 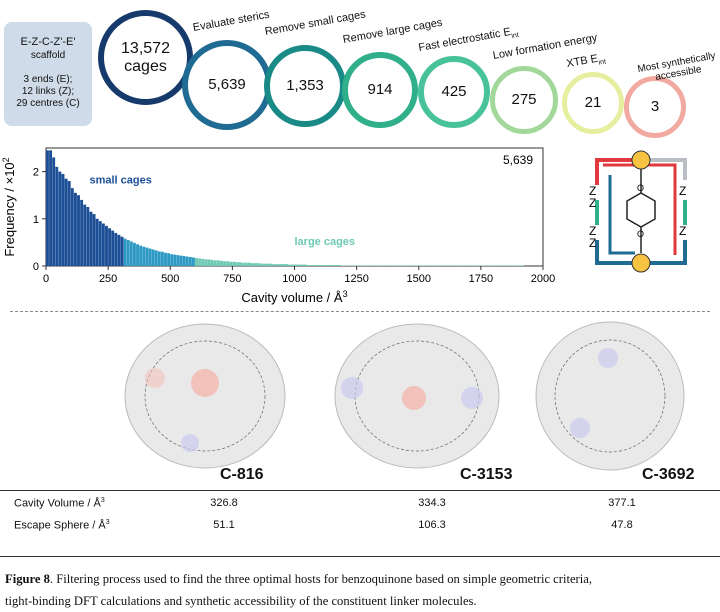 I want to click on molecule-c3692-image, so click(x=610, y=396).